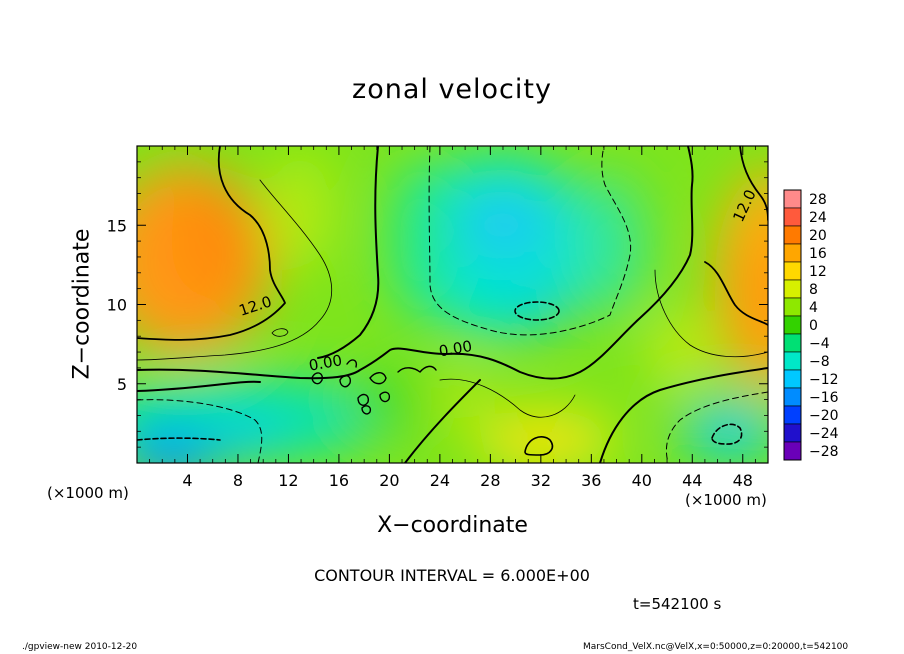  I want to click on time-label: t=542100 s, so click(677, 604).